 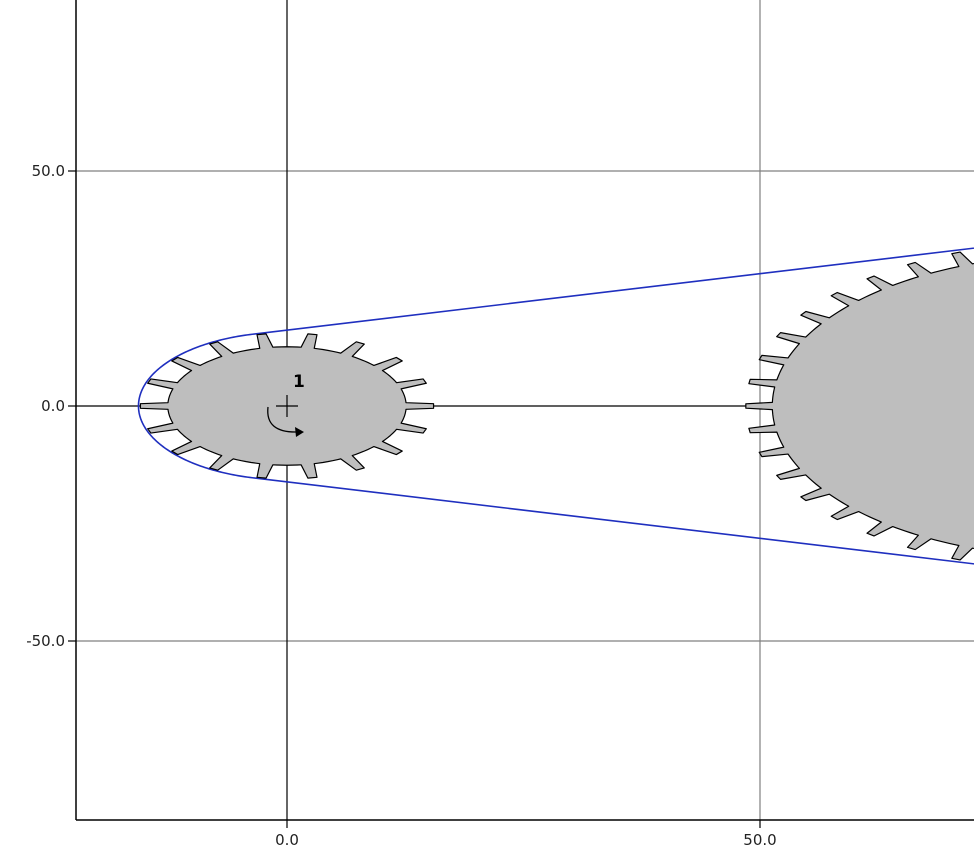 What do you see at coordinates (48, 171) in the screenshot?
I see `y-tick-label: 50.0` at bounding box center [48, 171].